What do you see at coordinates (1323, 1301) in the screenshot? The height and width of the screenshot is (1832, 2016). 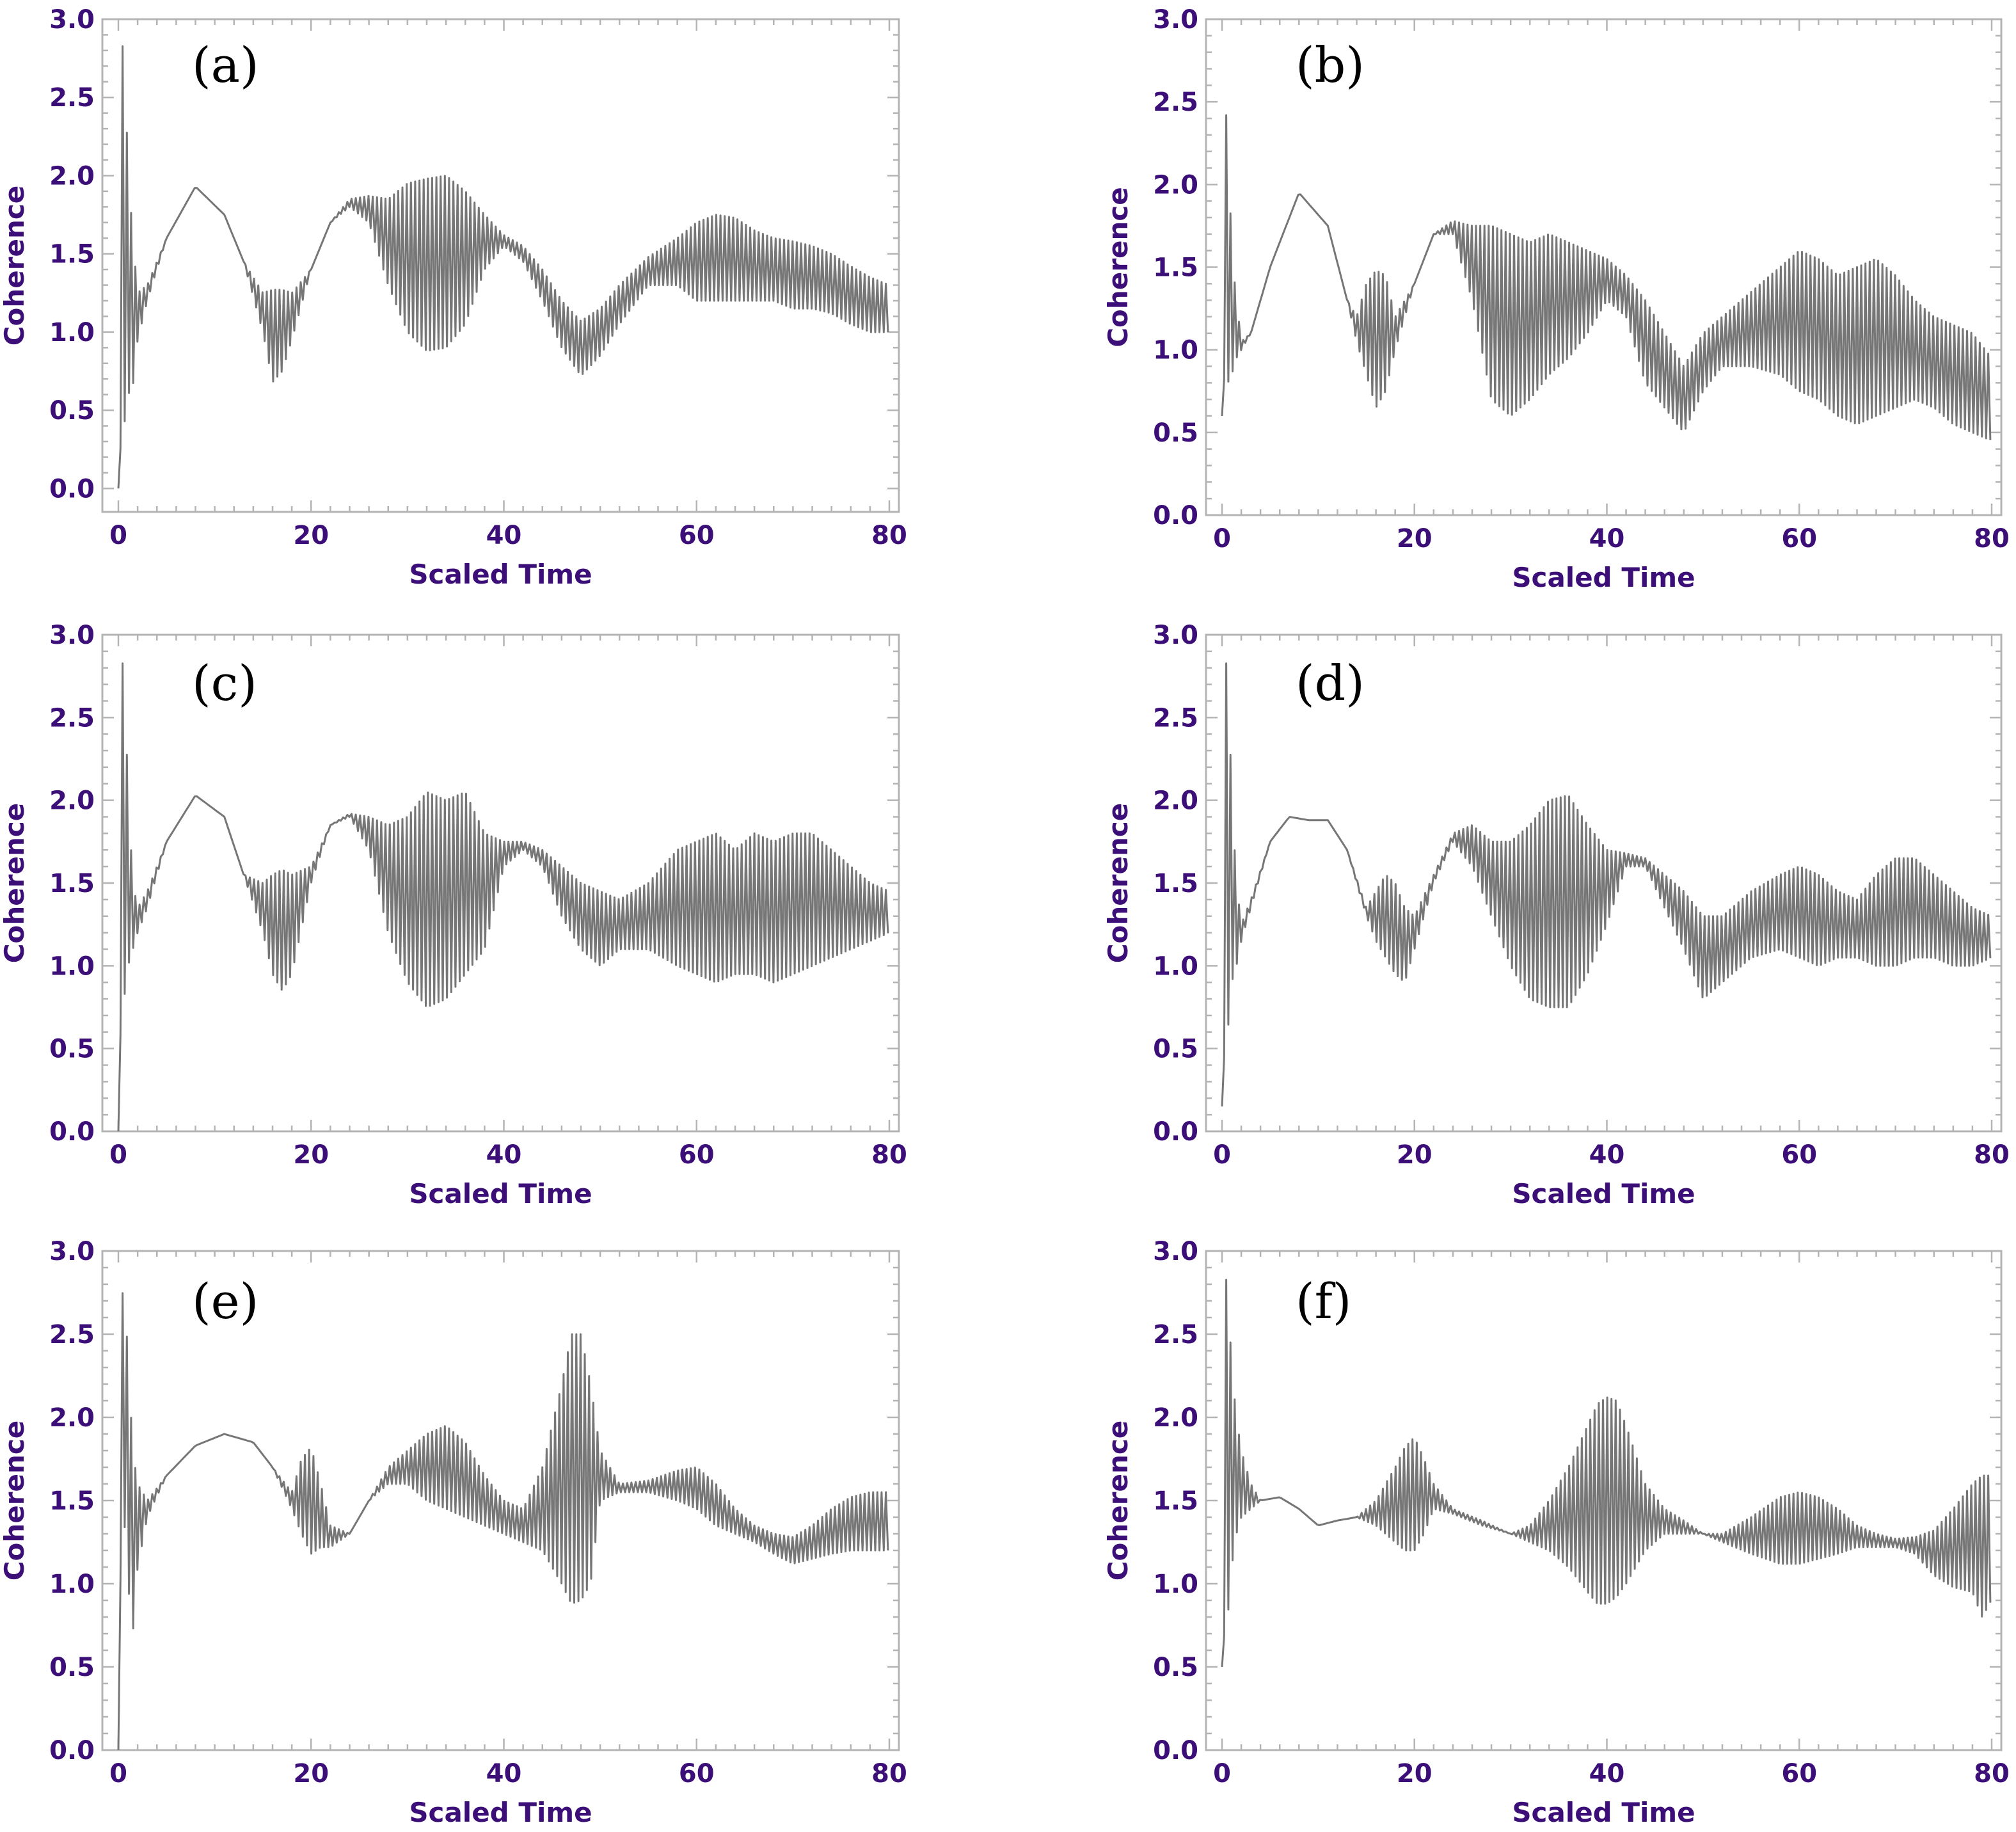 I see `panel-label: (f)` at bounding box center [1323, 1301].